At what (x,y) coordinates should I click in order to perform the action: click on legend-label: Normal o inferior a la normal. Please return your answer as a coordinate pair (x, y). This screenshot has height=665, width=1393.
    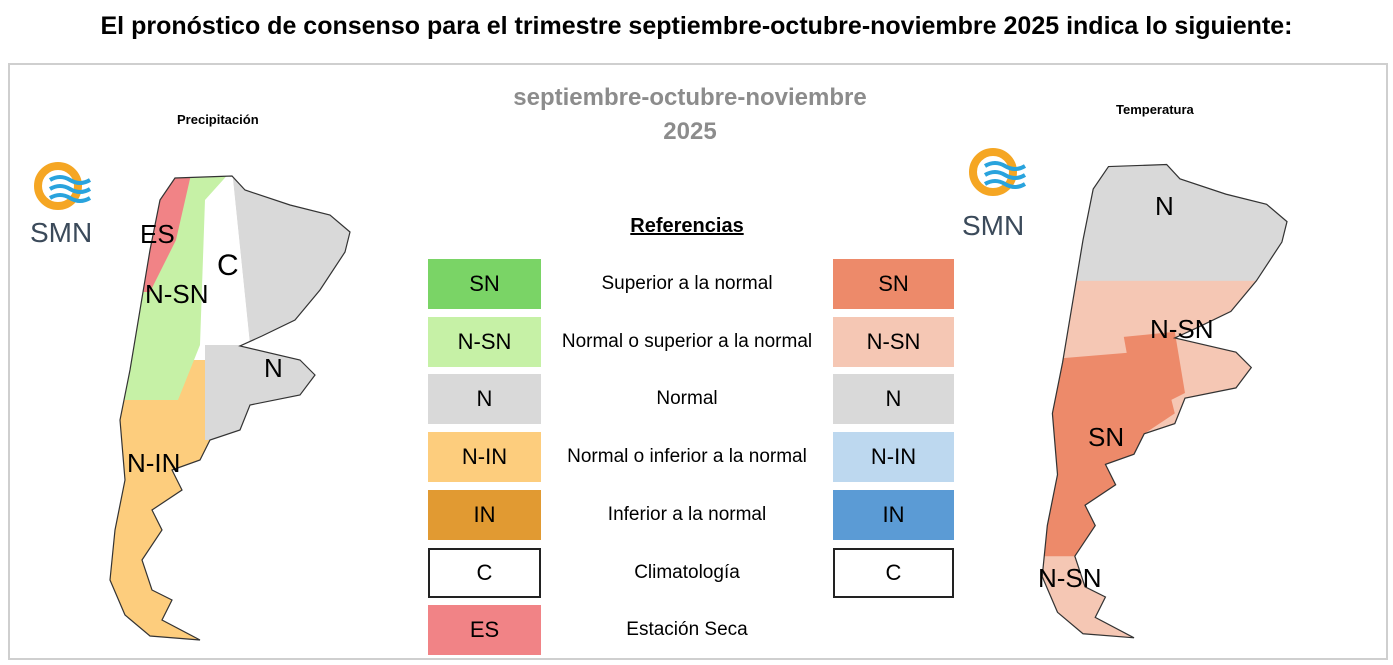
    Looking at the image, I should click on (687, 457).